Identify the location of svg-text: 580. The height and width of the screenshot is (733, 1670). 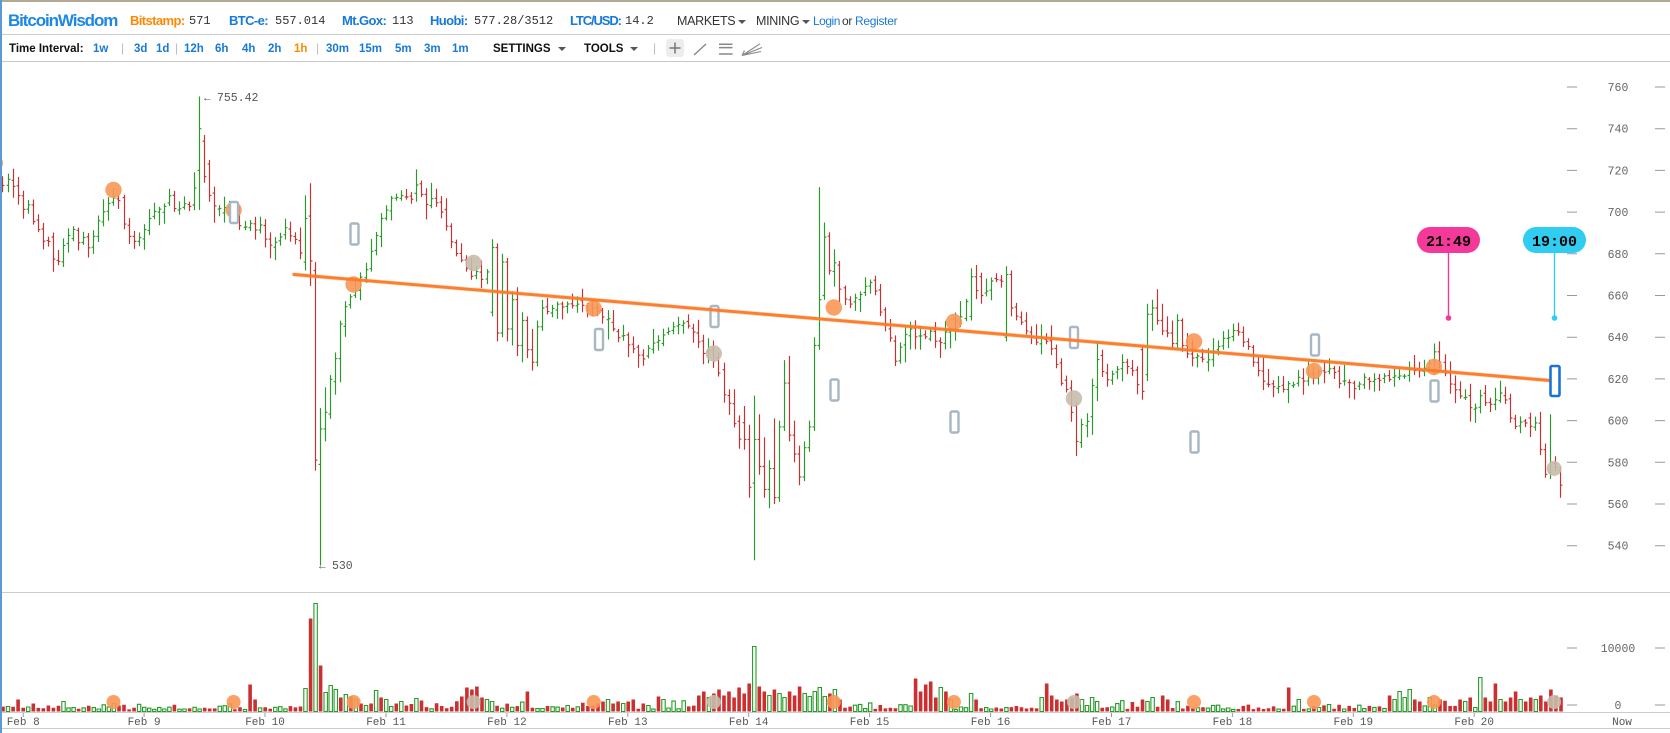
(1618, 463).